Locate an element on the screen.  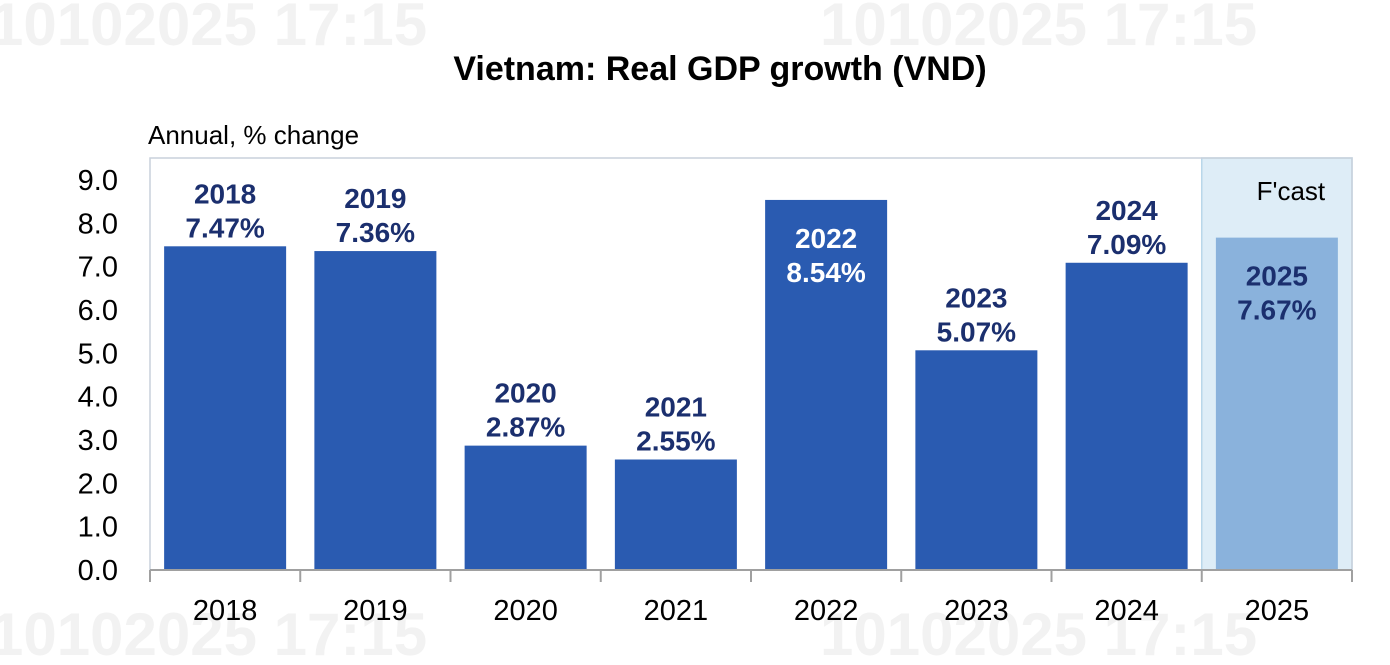
x-tick-label: 2023 is located at coordinates (976, 611).